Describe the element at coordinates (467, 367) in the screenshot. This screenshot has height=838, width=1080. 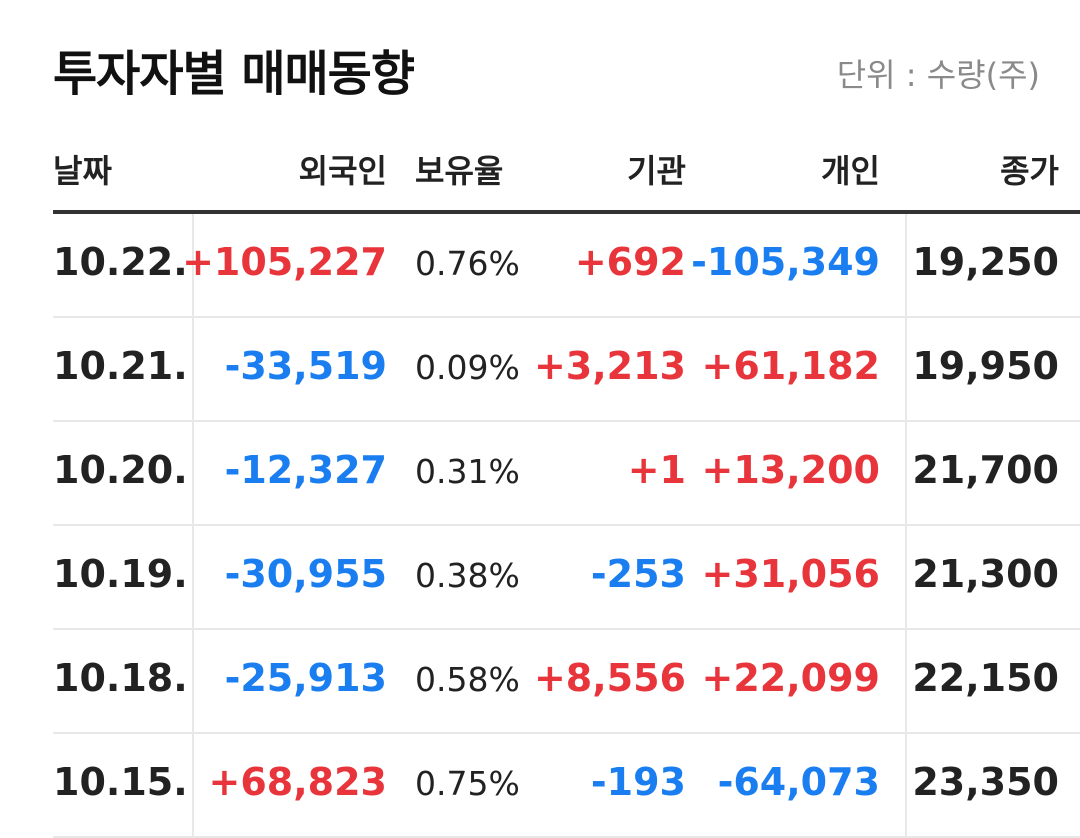
I see `cell-ratio: 0.09%` at that location.